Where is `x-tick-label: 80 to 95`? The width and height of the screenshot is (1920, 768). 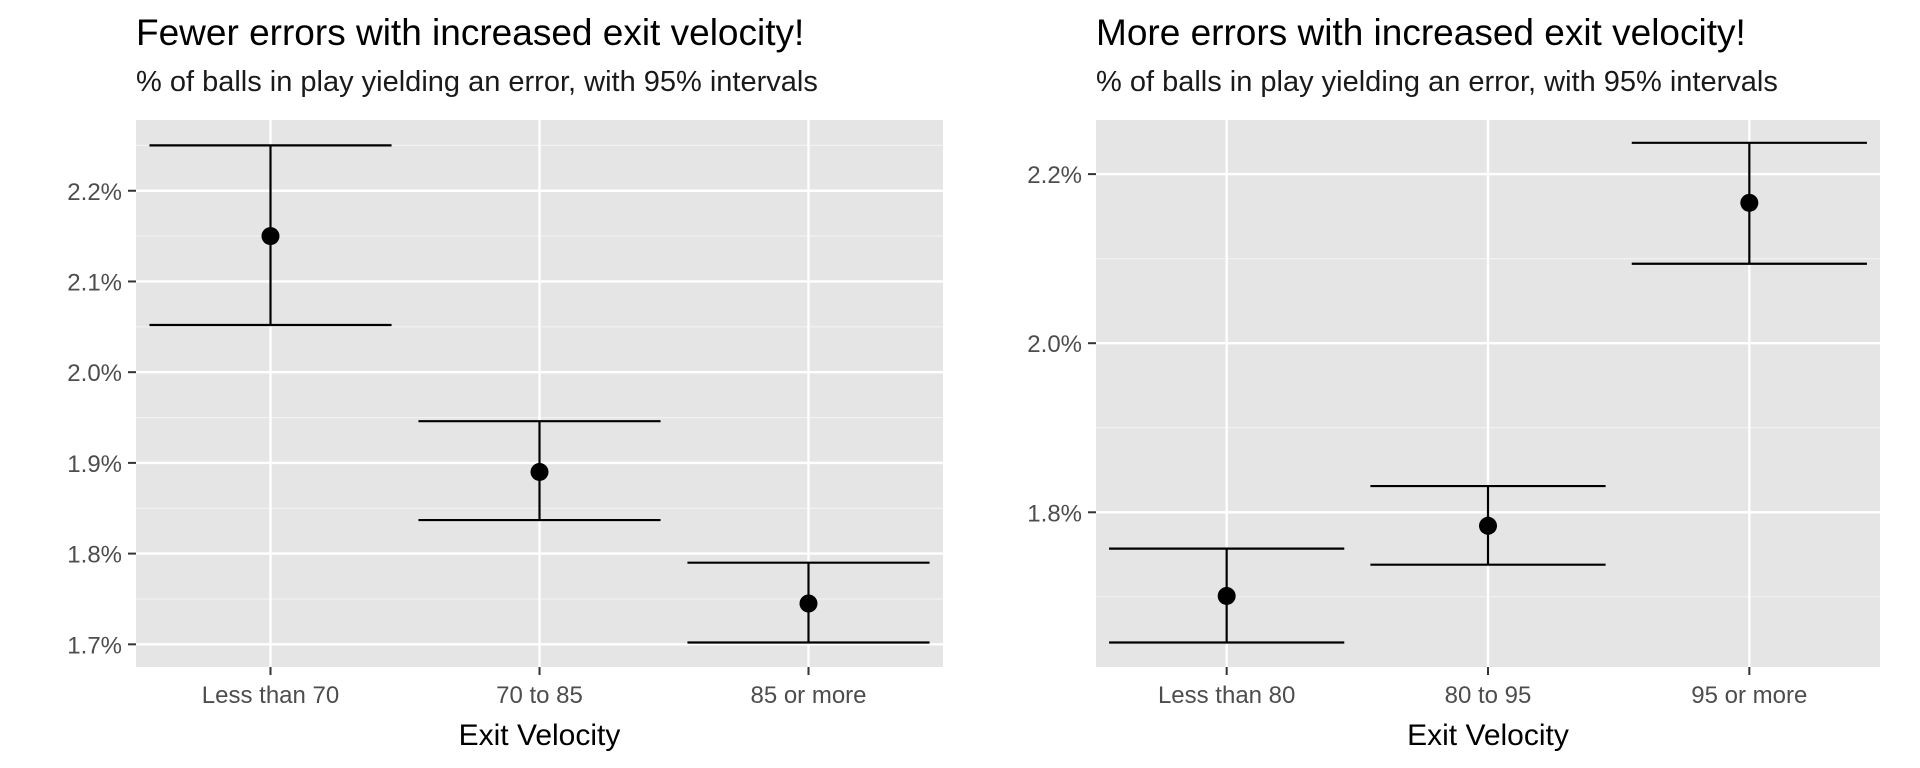 x-tick-label: 80 to 95 is located at coordinates (1488, 695).